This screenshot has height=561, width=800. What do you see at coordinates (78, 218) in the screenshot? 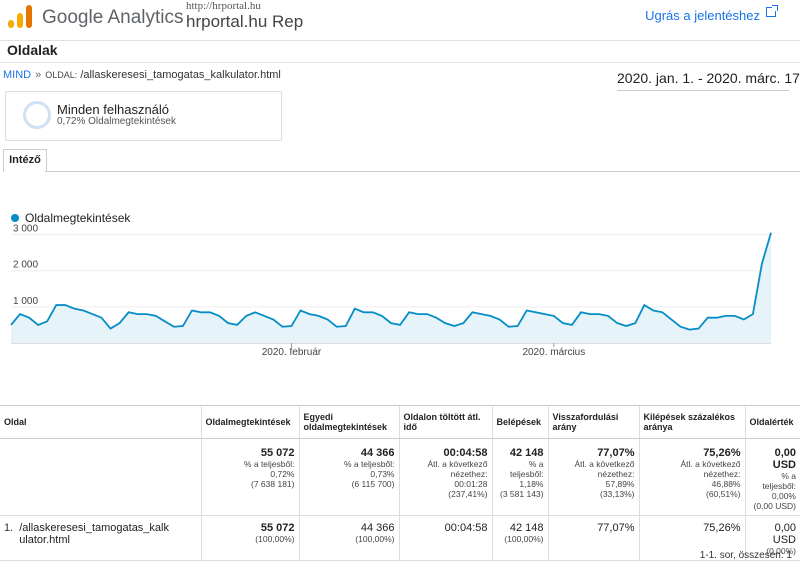
I see `legend-series-name: Oldalmegtekintések` at bounding box center [78, 218].